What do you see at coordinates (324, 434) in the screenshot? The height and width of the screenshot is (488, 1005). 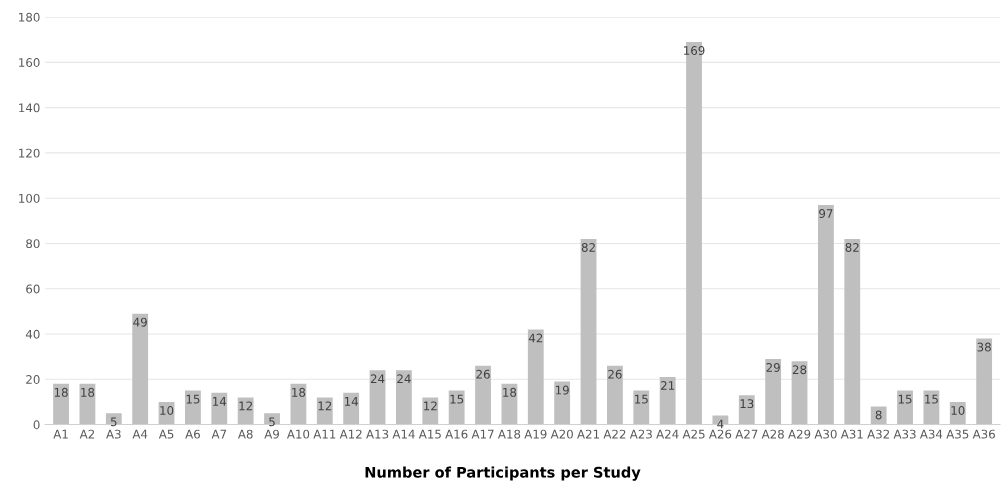 I see `x-tick-label: A11` at bounding box center [324, 434].